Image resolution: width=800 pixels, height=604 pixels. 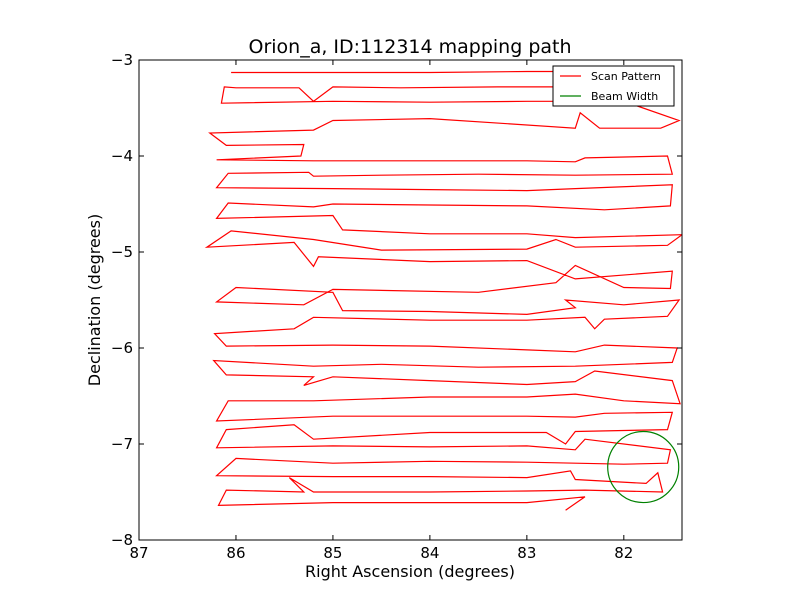 I want to click on x-tick-label: 86, so click(x=235, y=553).